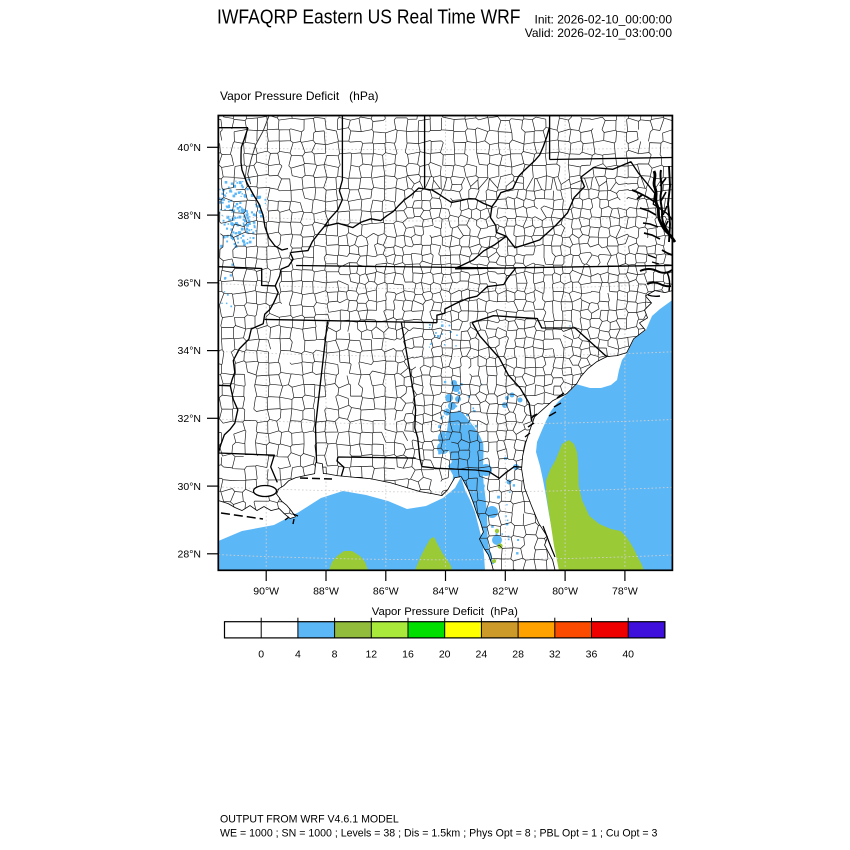  I want to click on svg-text: Init: 2026-02-10_00:00:00, so click(604, 19).